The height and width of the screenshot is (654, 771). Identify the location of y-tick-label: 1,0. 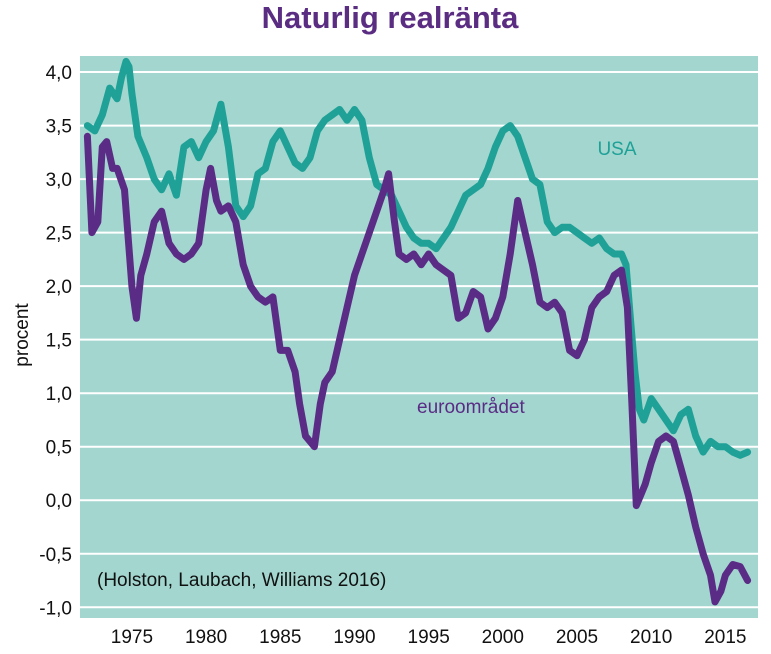
(59, 394).